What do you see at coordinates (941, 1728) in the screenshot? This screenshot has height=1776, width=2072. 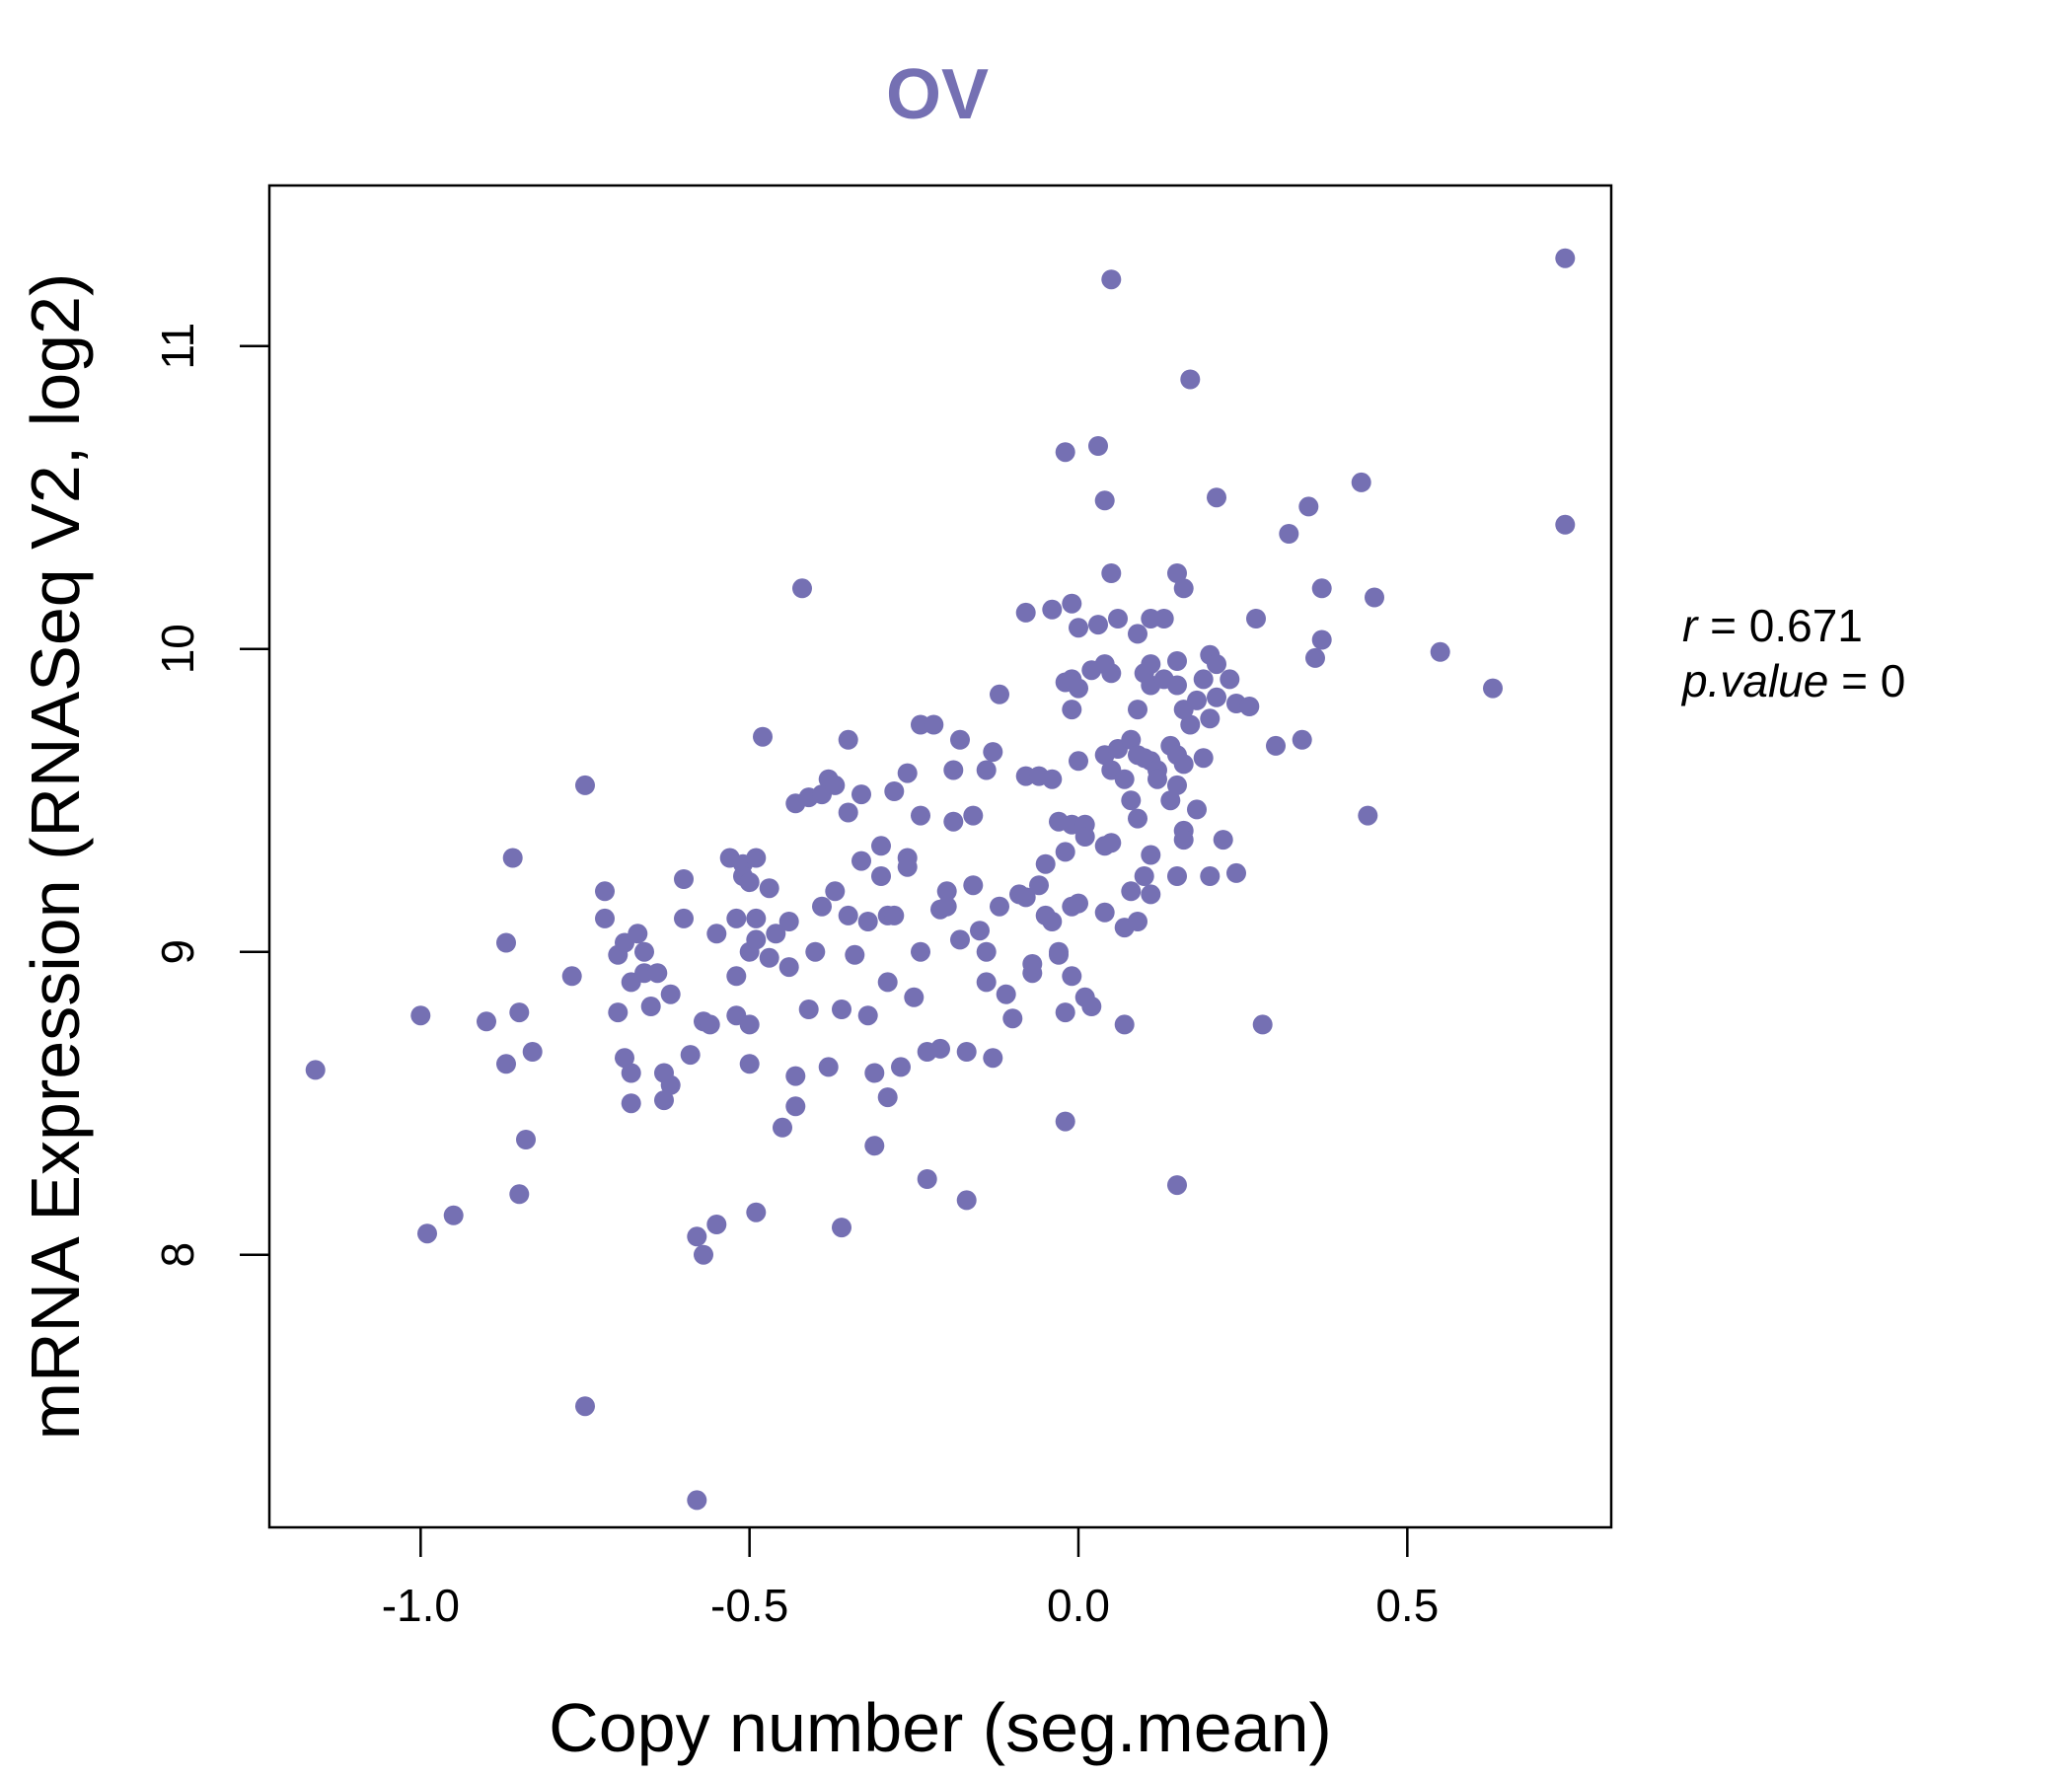 I see `x-axis-title: Copy number (seg.mean)` at bounding box center [941, 1728].